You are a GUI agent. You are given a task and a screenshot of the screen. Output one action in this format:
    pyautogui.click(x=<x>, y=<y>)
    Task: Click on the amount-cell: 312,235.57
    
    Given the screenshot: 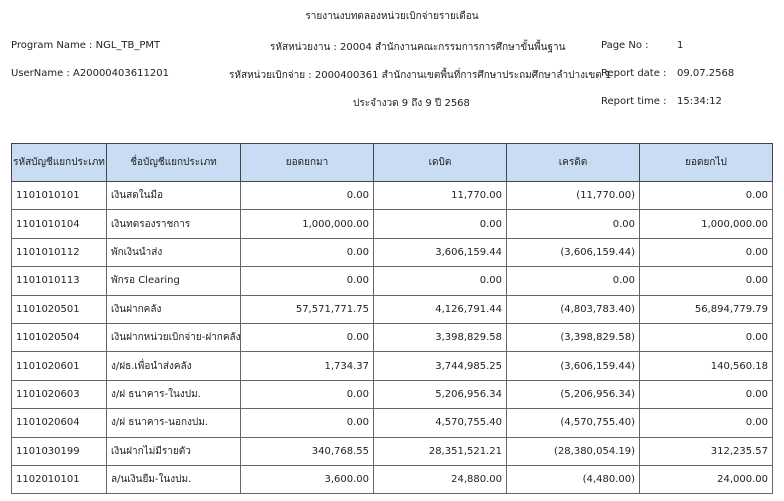 What is the action you would take?
    pyautogui.click(x=706, y=451)
    